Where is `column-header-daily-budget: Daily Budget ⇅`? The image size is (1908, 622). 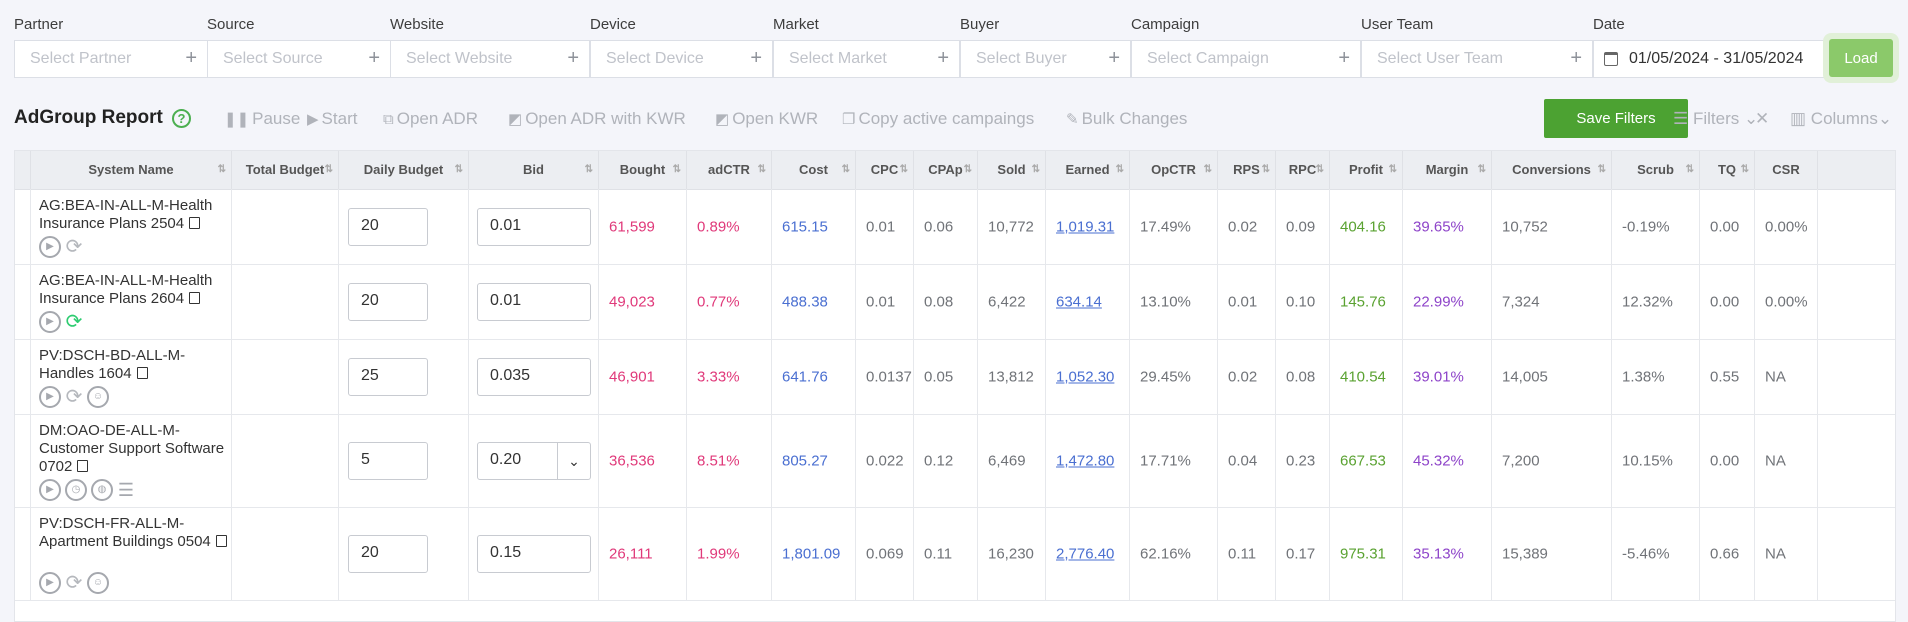
column-header-daily-budget: Daily Budget ⇅ is located at coordinates (404, 170).